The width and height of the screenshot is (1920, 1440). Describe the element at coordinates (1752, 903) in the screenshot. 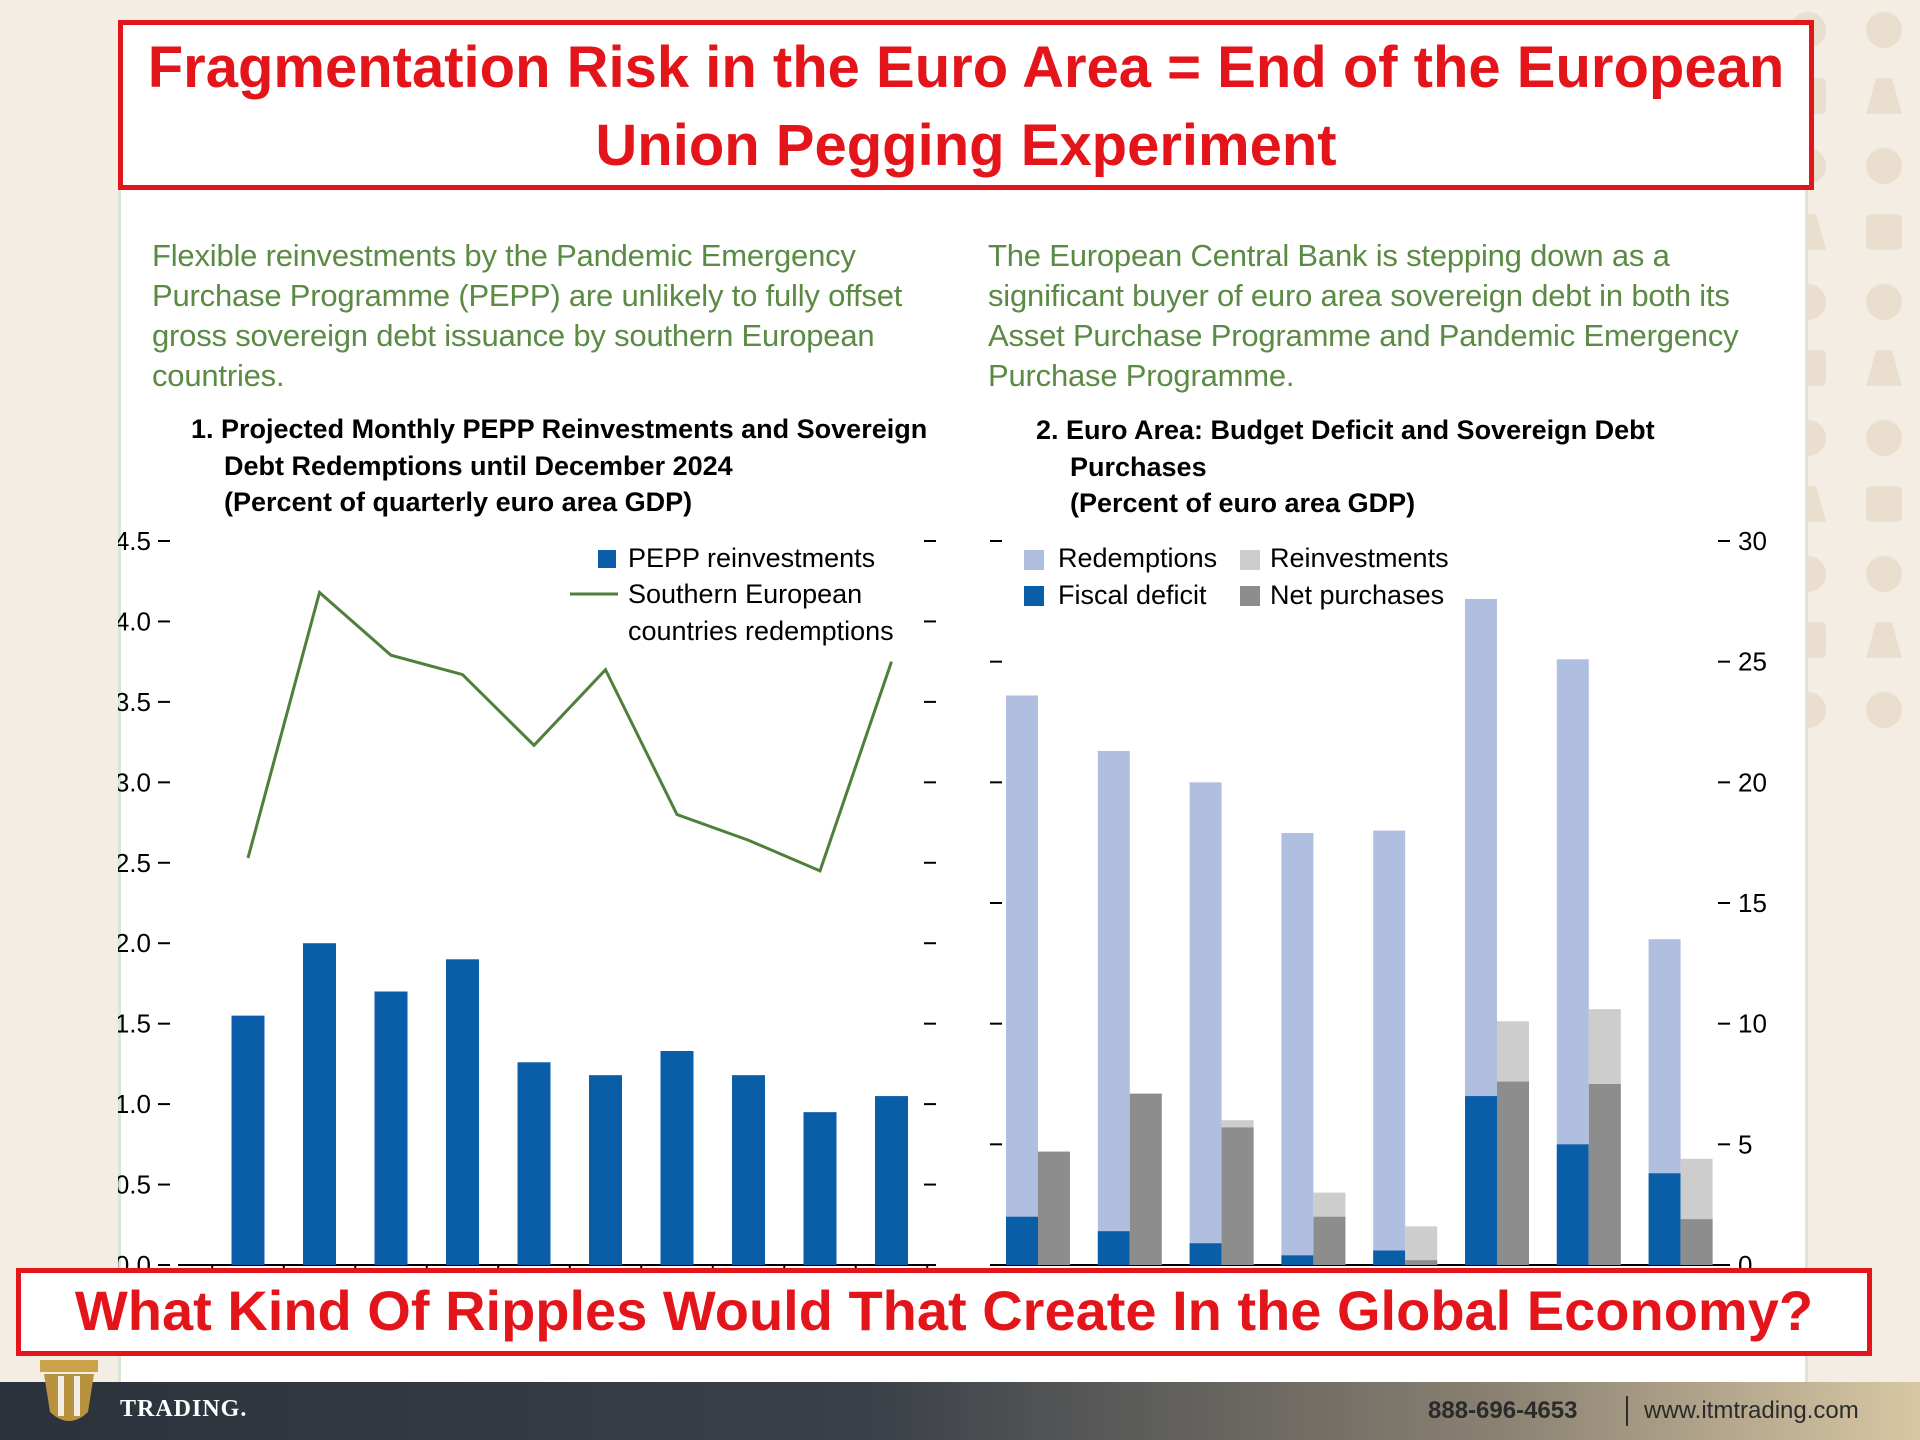

I see `chart-2-ytick-label: 15` at that location.